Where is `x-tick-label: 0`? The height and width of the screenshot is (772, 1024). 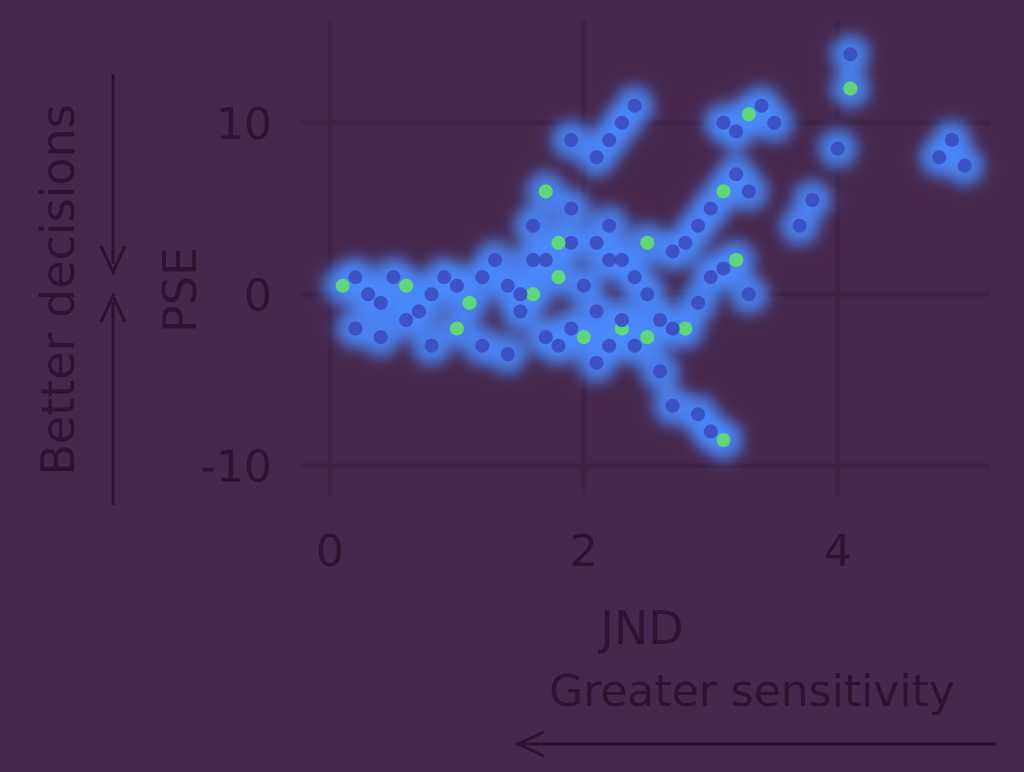 x-tick-label: 0 is located at coordinates (330, 551).